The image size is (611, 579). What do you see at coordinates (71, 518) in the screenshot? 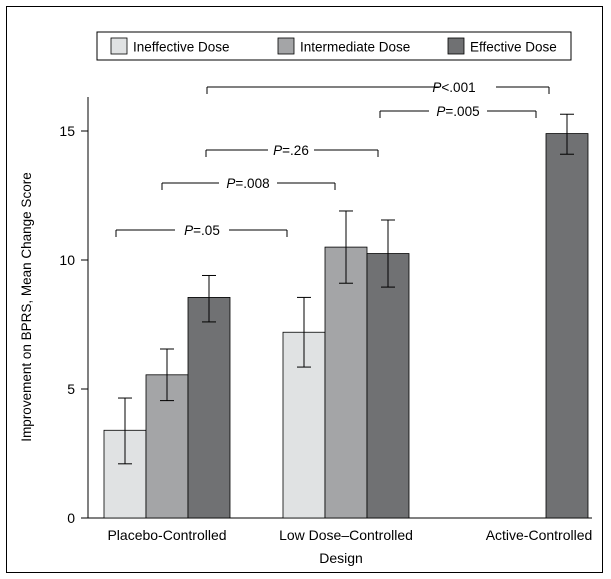
I see `y-tick-label: 0` at bounding box center [71, 518].